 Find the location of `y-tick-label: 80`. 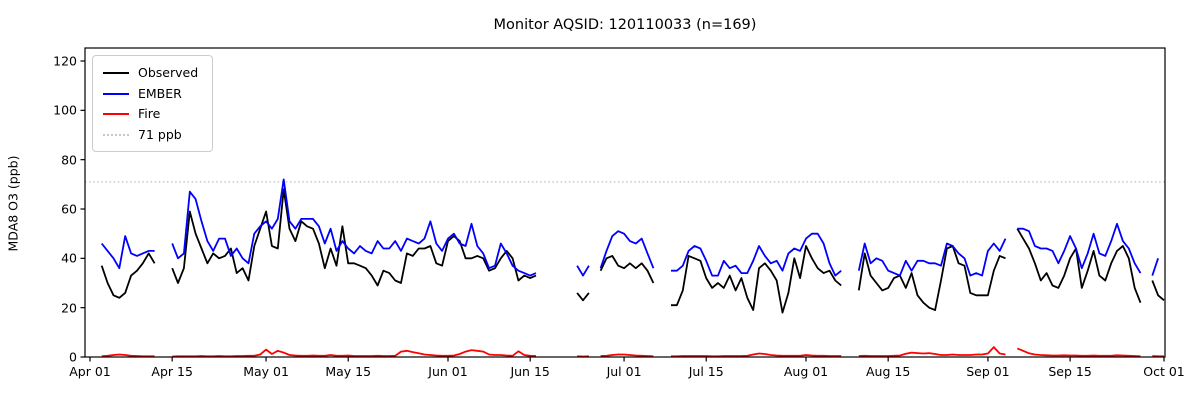

y-tick-label: 80 is located at coordinates (69, 160).